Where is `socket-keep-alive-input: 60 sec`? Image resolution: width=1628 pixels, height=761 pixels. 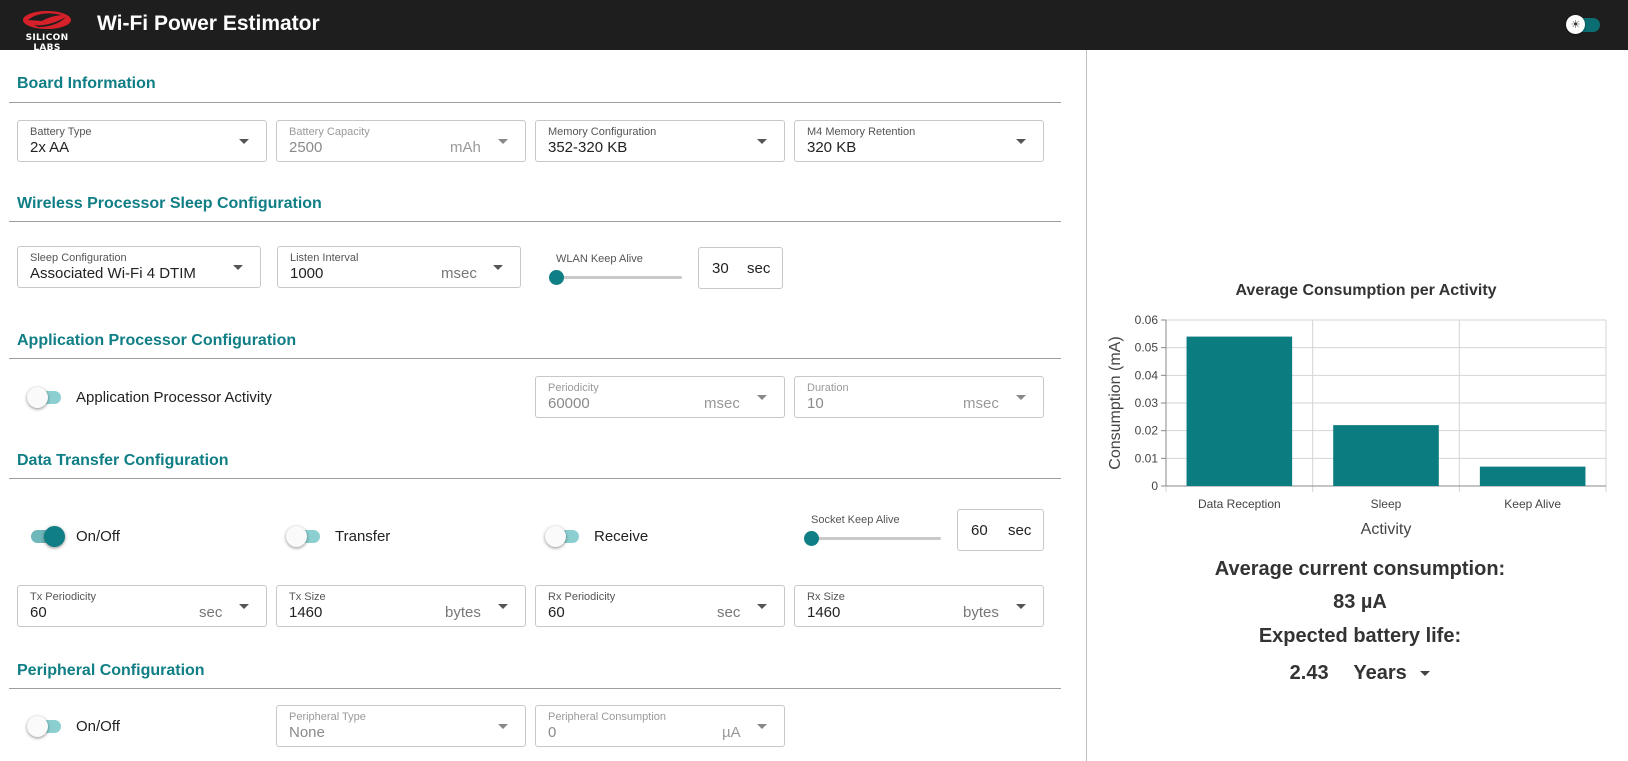
socket-keep-alive-input: 60 sec is located at coordinates (1000, 530).